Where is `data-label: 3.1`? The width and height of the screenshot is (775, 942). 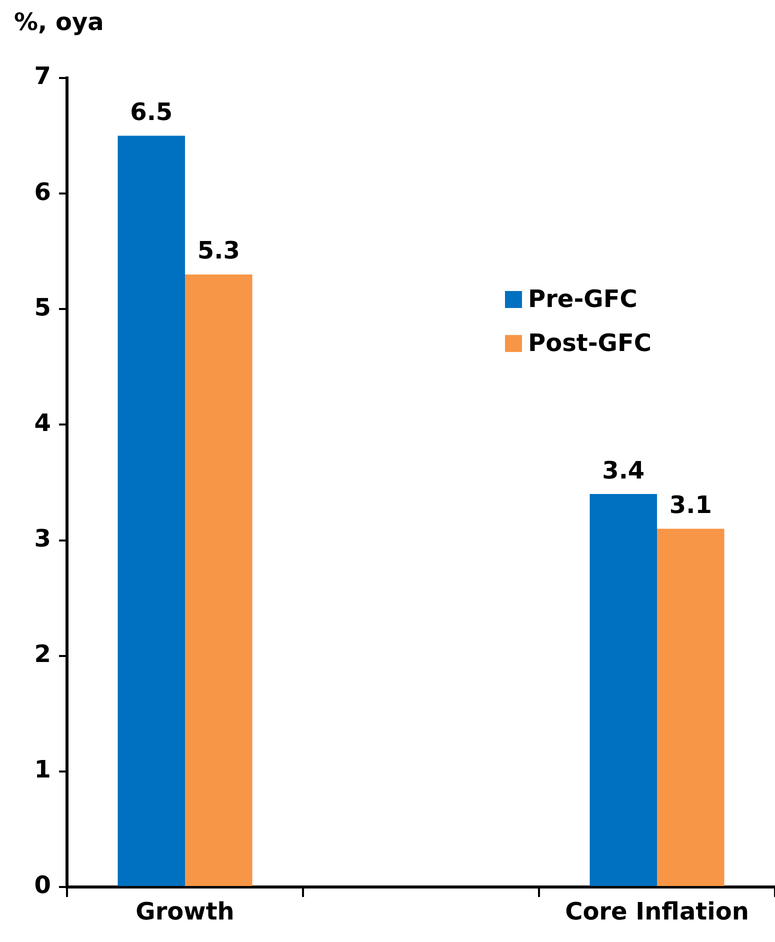
data-label: 3.1 is located at coordinates (690, 504).